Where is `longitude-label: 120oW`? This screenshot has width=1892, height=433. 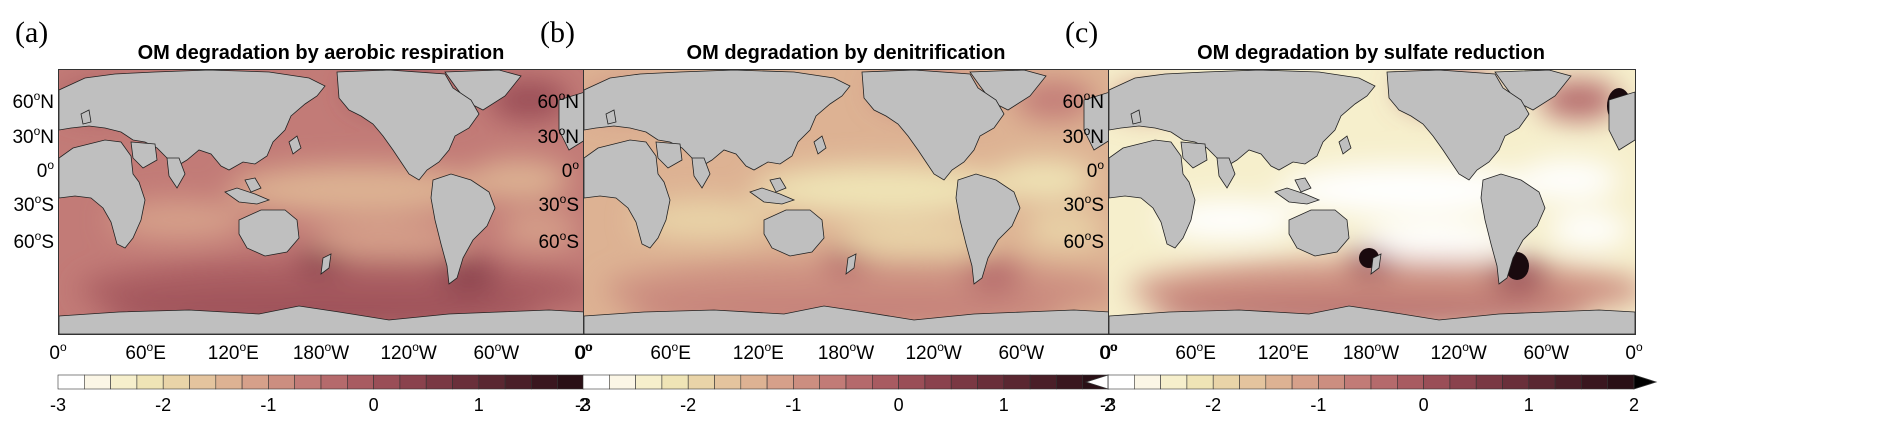
longitude-label: 120oW is located at coordinates (408, 352).